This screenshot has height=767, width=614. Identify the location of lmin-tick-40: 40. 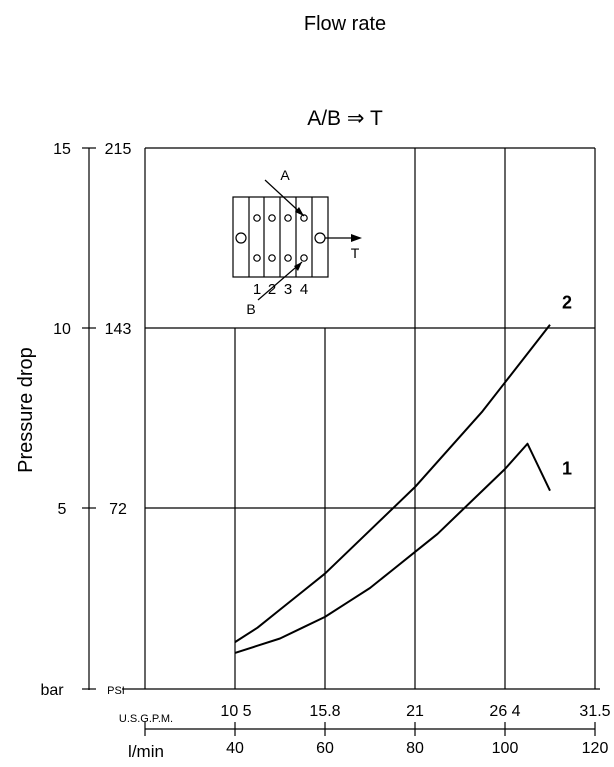
(235, 748).